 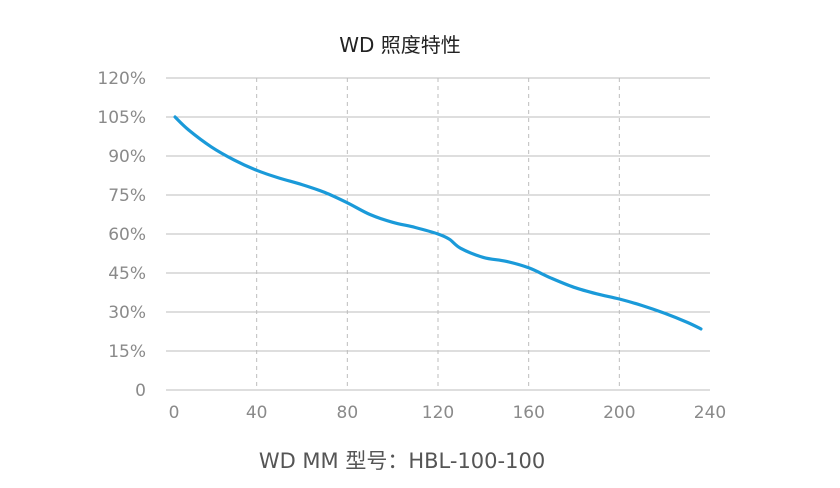 What do you see at coordinates (127, 274) in the screenshot?
I see `y-tick-label-3: 45%` at bounding box center [127, 274].